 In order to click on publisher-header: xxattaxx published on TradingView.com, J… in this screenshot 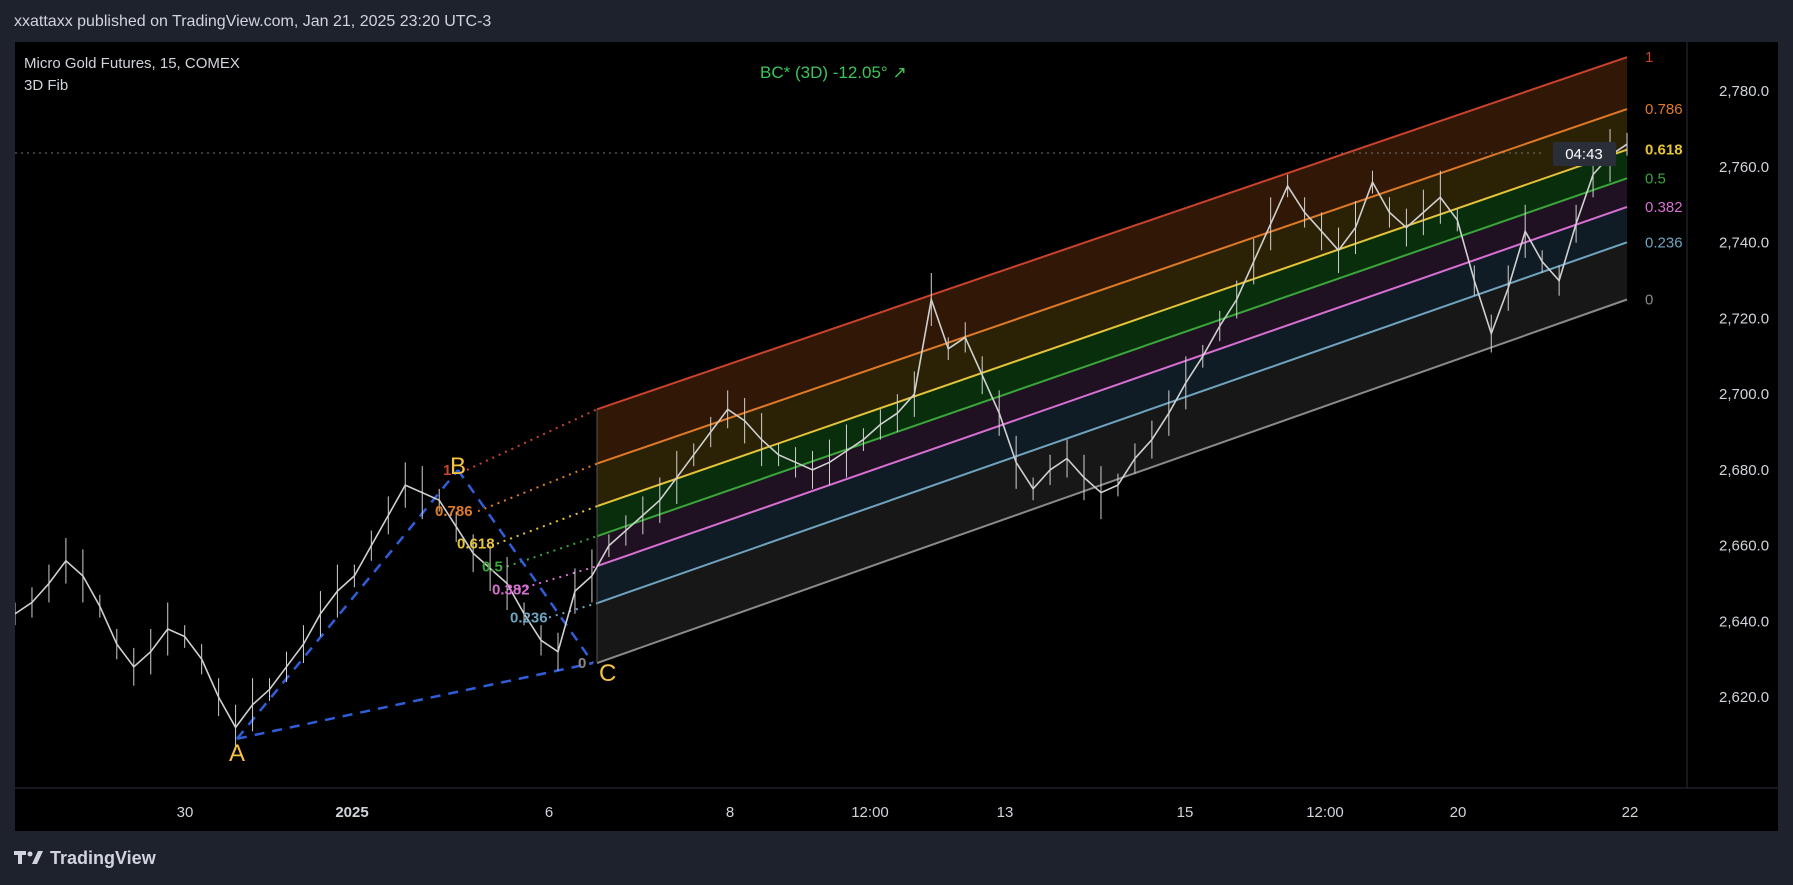, I will do `click(896, 21)`.